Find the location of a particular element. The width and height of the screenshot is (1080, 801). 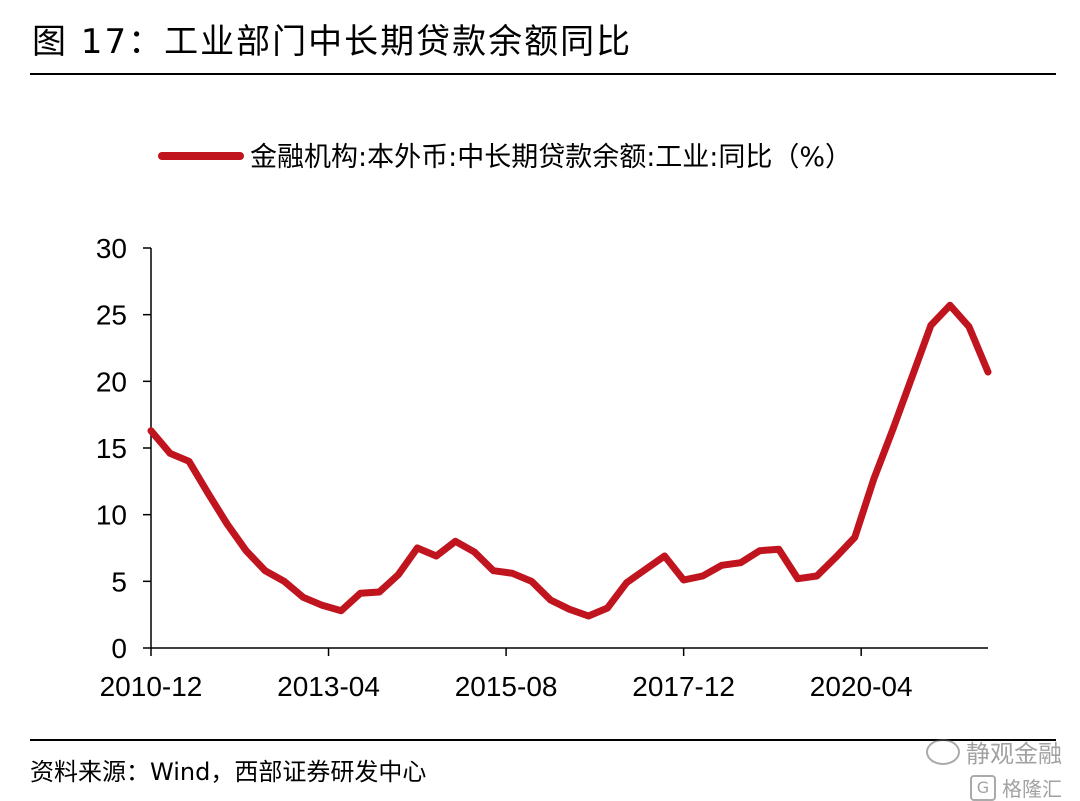

x-tick-label: 2017-12 is located at coordinates (683, 686).